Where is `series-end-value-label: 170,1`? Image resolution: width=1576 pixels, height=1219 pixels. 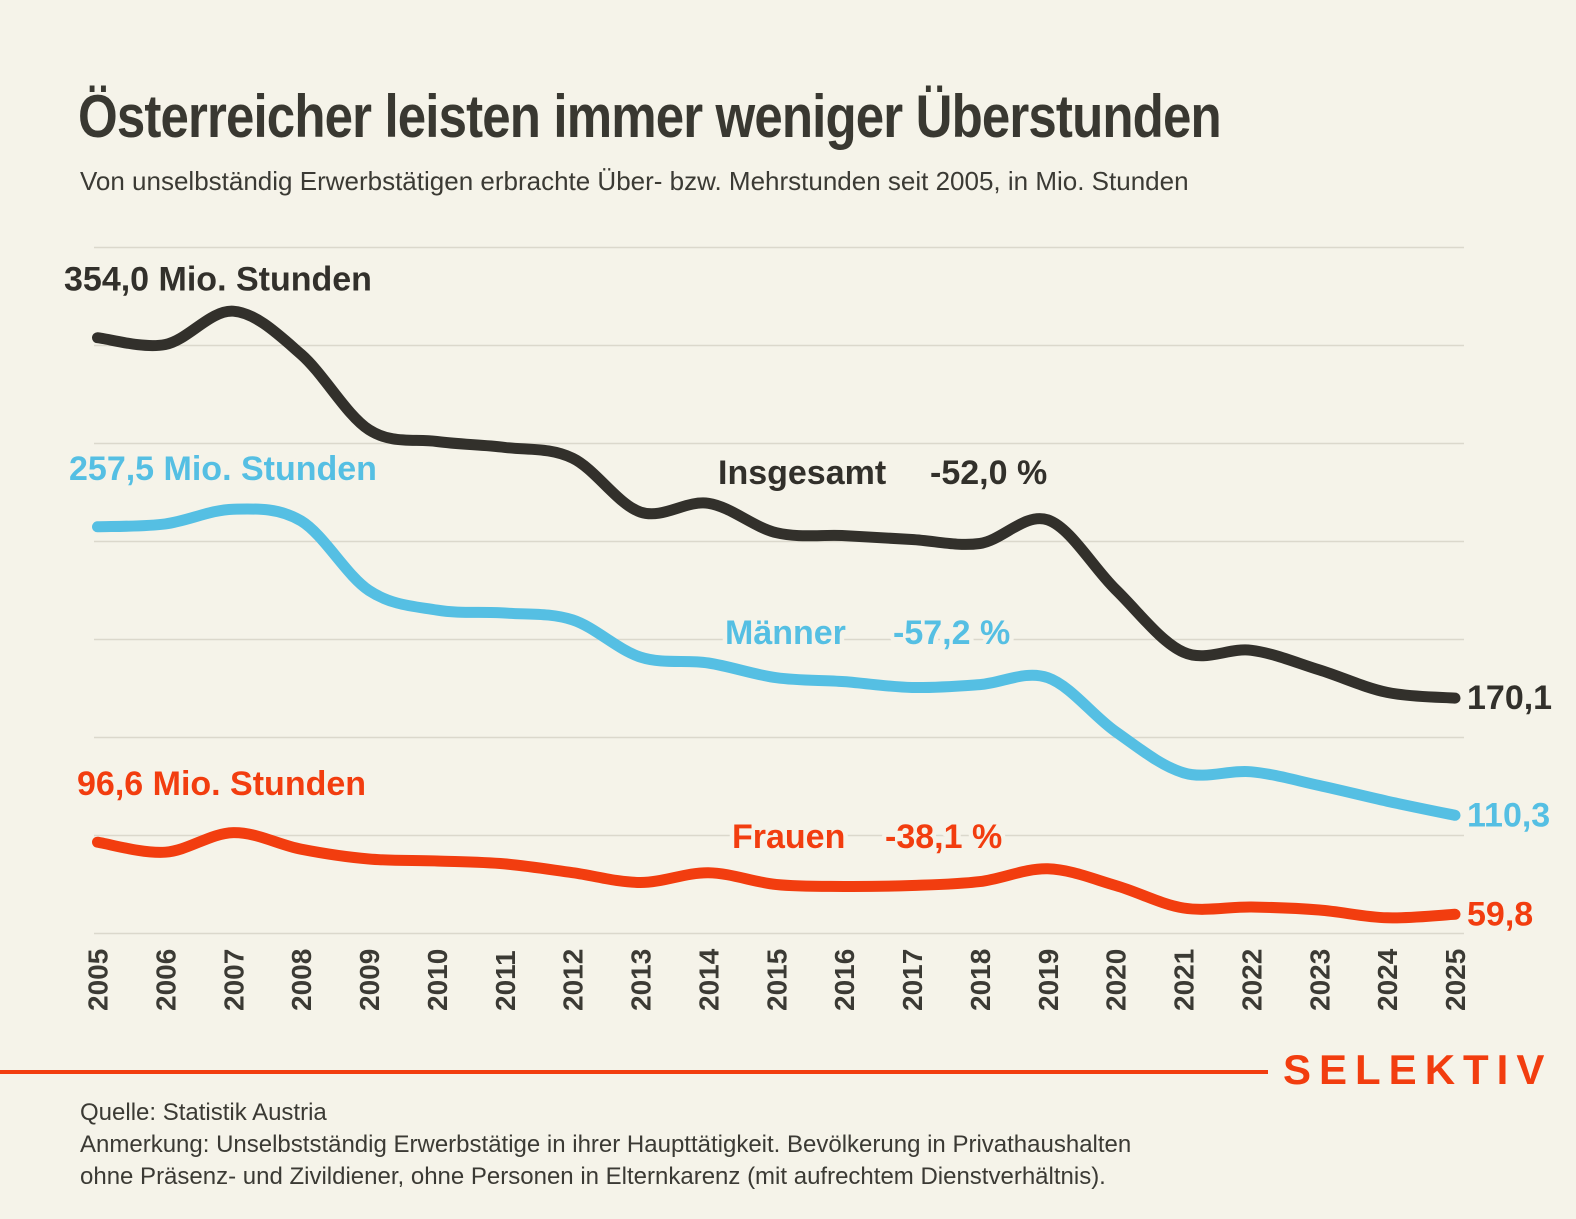
series-end-value-label: 170,1 is located at coordinates (1509, 698).